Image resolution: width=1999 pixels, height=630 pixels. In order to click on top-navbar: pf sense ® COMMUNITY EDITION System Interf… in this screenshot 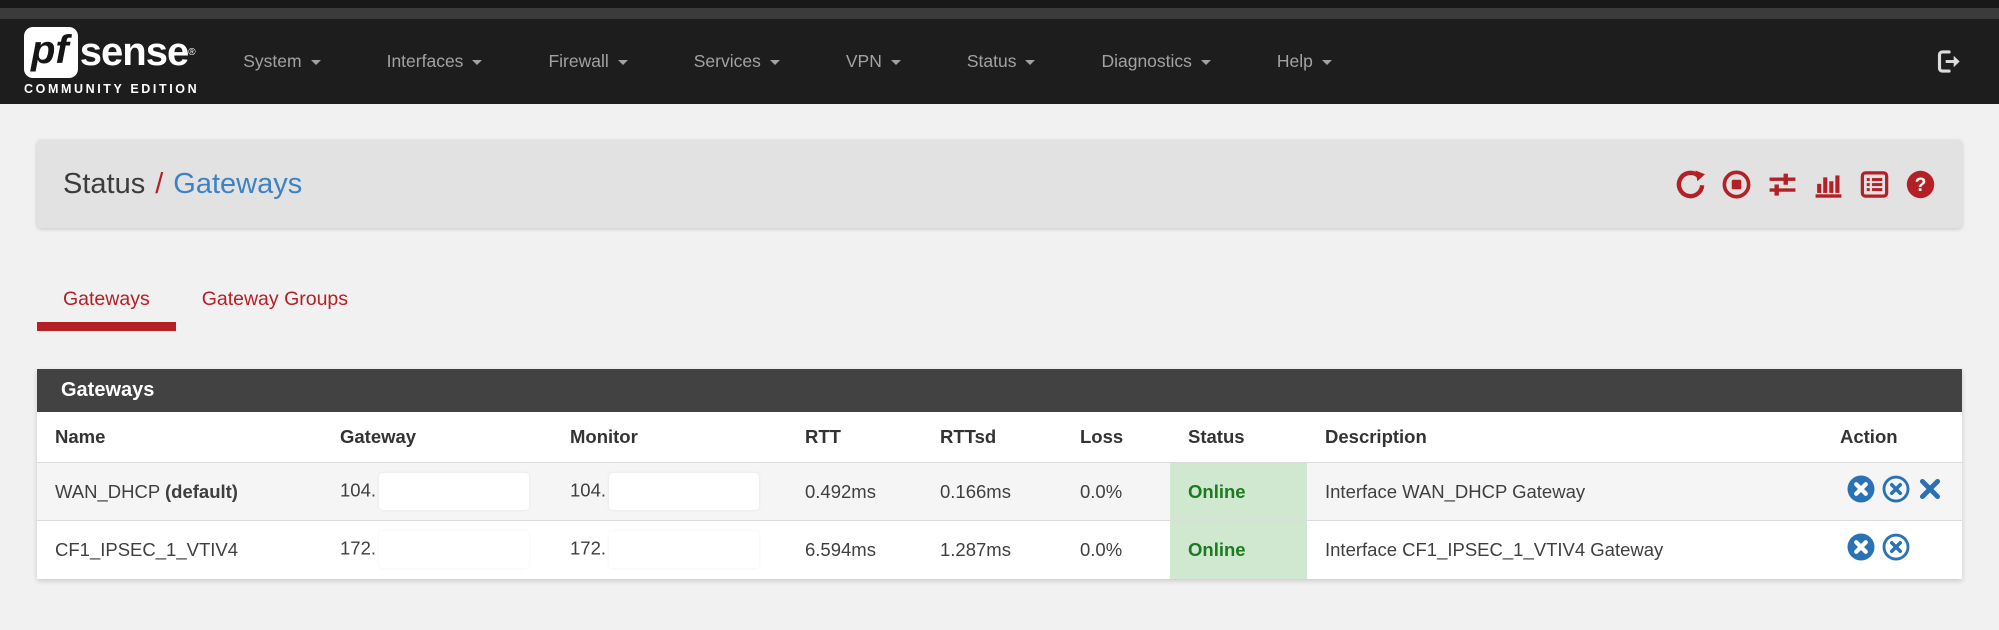, I will do `click(999, 61)`.